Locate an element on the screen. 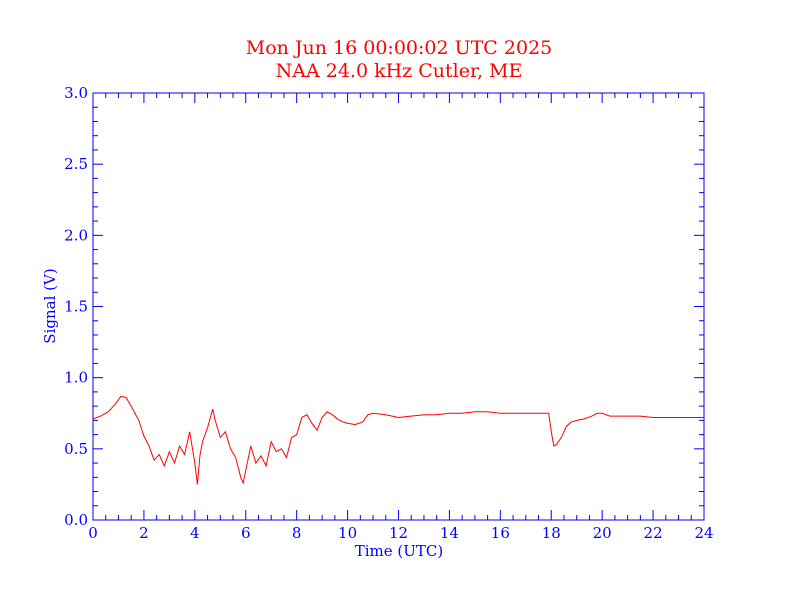  x-tick-label: 8 is located at coordinates (297, 533).